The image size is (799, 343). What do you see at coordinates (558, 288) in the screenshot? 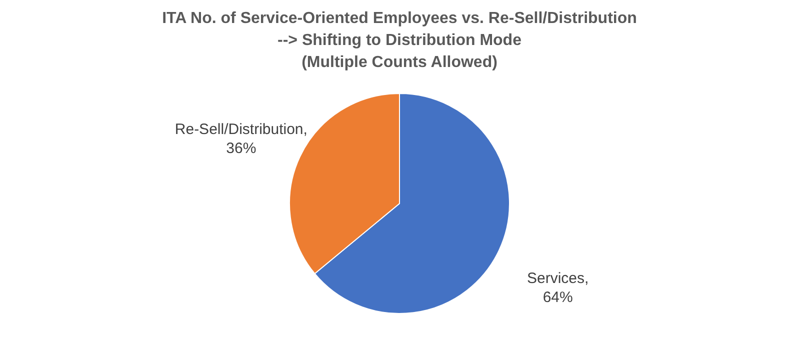
I see `slice-label: Services, 64%` at bounding box center [558, 288].